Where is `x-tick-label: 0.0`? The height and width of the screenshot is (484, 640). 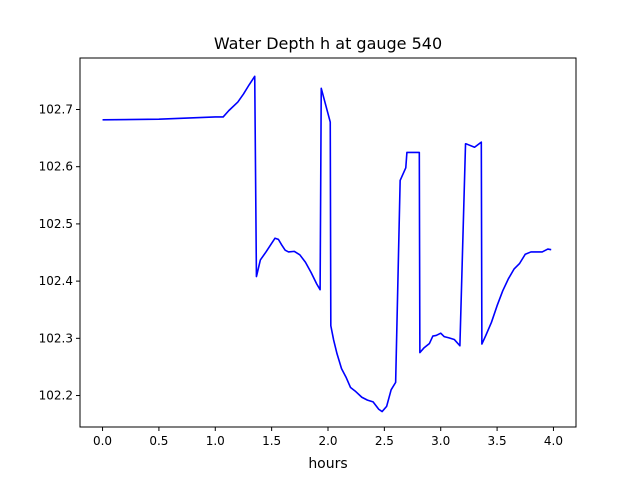
x-tick-label: 0.0 is located at coordinates (102, 441).